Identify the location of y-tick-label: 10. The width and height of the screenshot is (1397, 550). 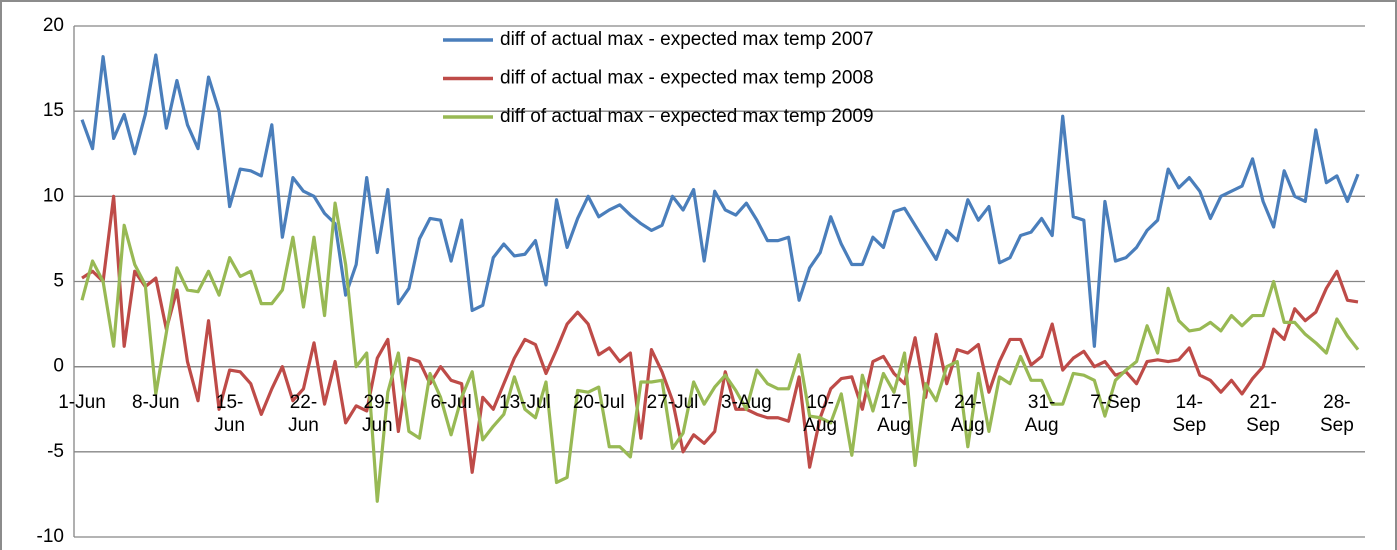
(53, 195).